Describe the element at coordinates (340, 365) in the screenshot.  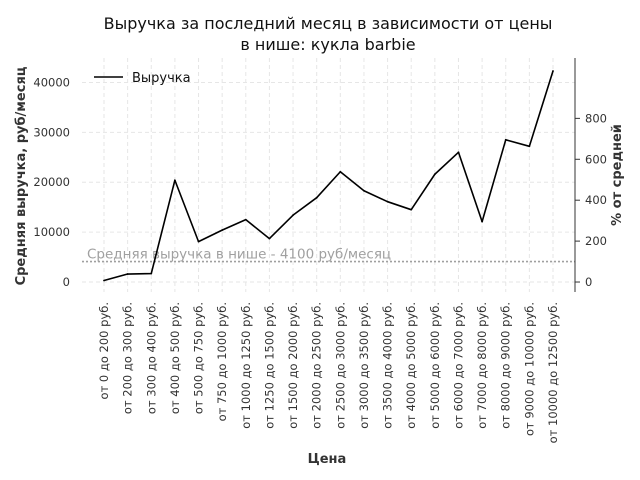
I see `x-tick-label: от 2500 до 3000 руб.` at that location.